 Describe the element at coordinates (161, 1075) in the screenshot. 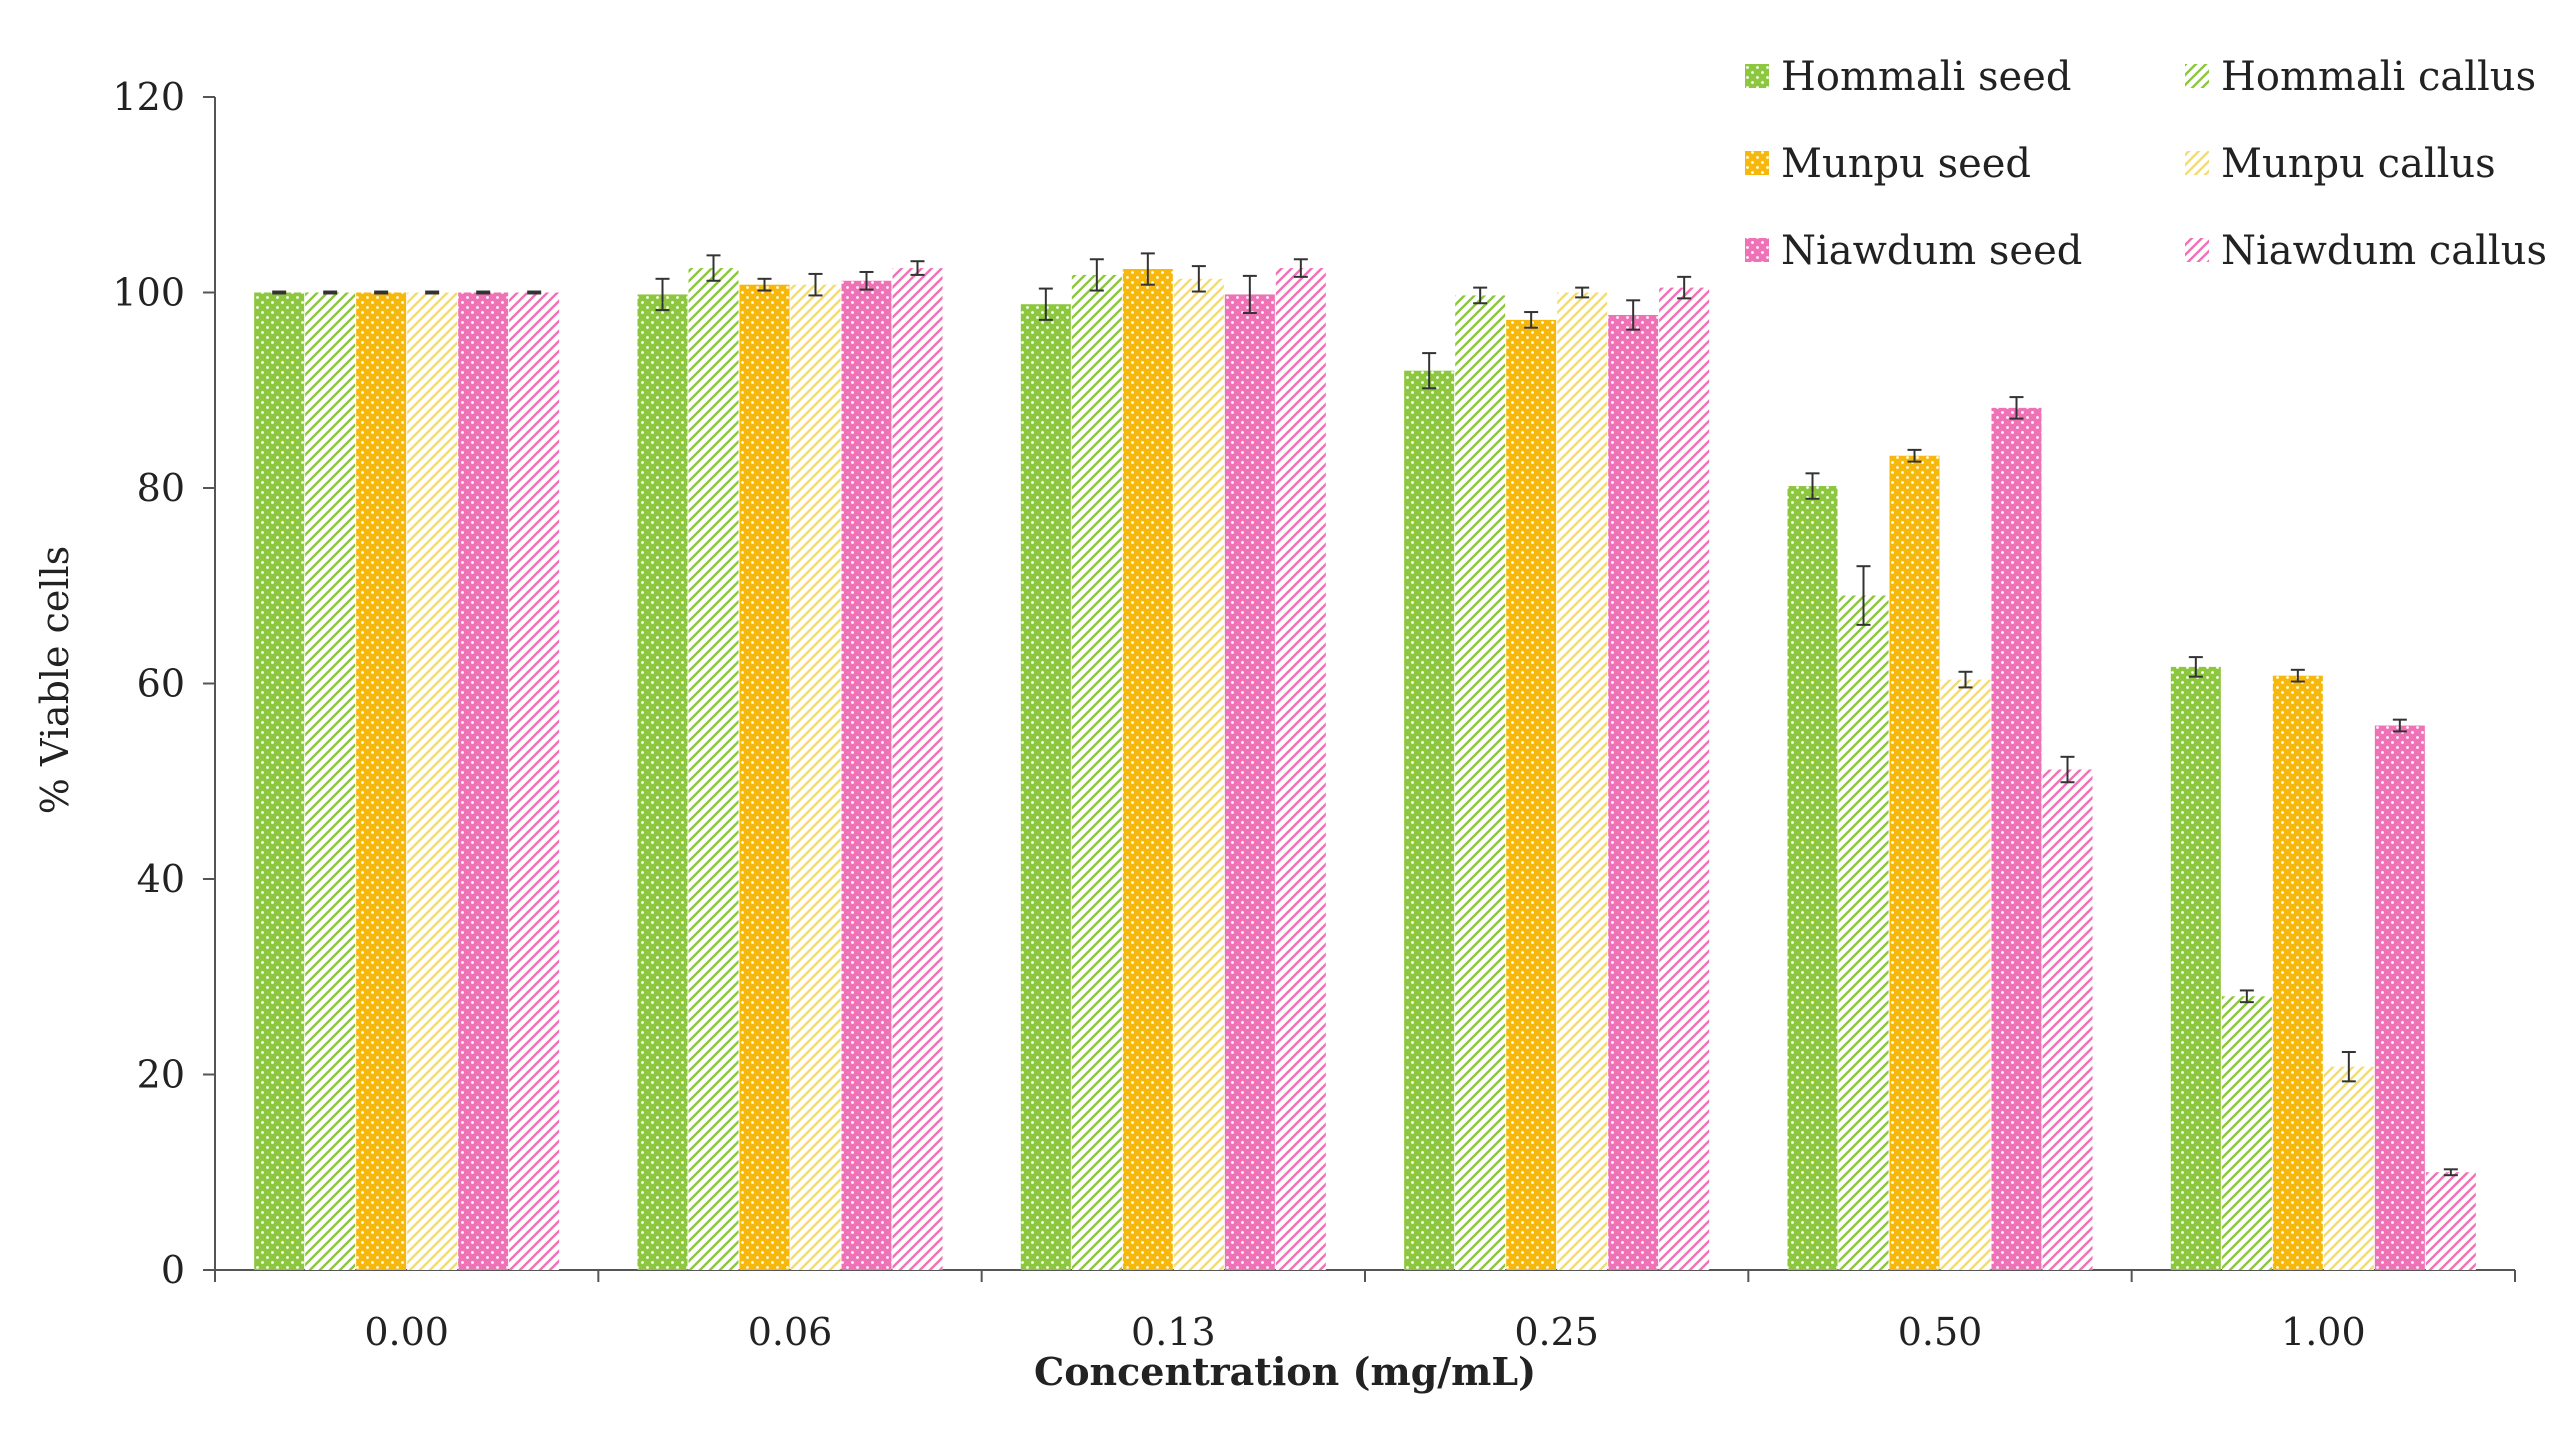

I see `y-tick-label: 20` at that location.